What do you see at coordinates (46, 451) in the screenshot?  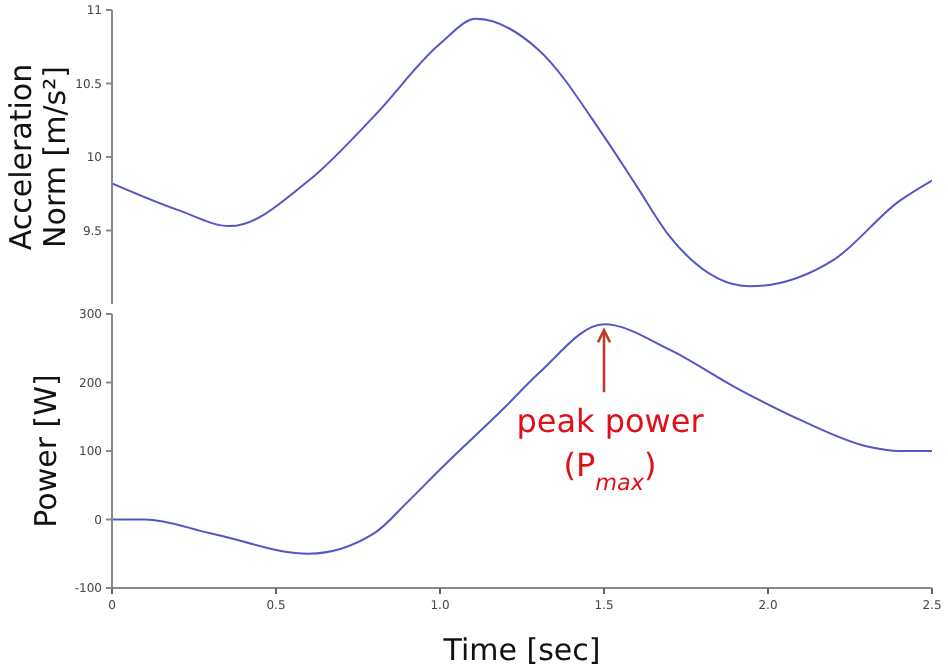 I see `y-axis-title: Power [W]` at bounding box center [46, 451].